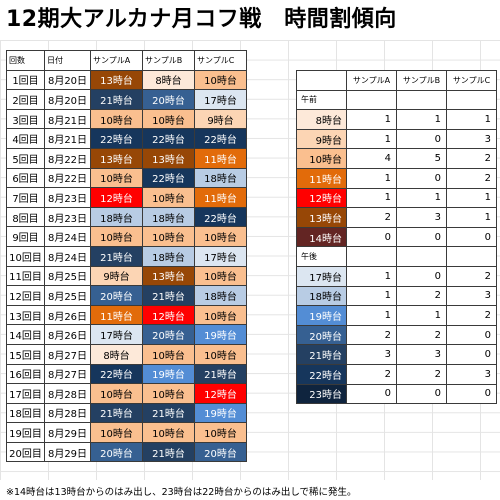 The width and height of the screenshot is (500, 500). I want to click on table-row: 19回目 8月29日 10時台 10時台 10時台, so click(126, 432).